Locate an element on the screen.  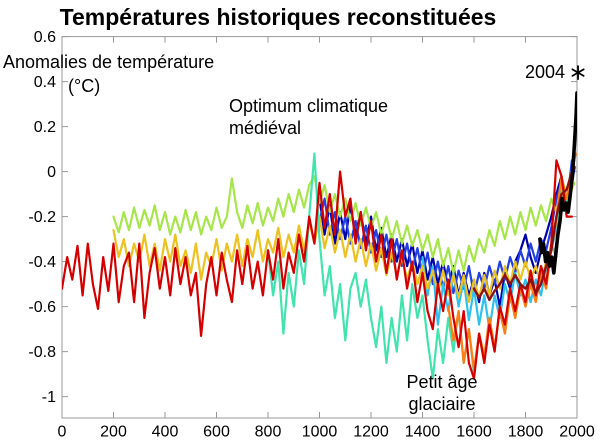
y-tick-label: 0.4 is located at coordinates (45, 82).